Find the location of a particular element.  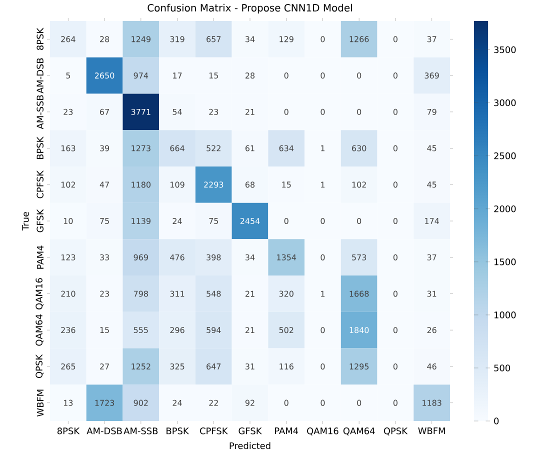

x-tick-label: CPFSK is located at coordinates (214, 431).